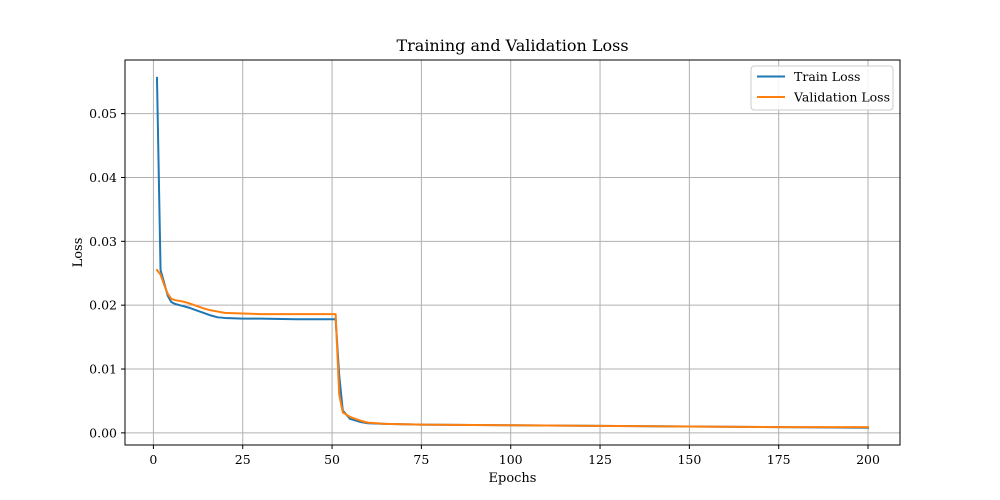 This screenshot has height=500, width=1000. I want to click on x-axis-ticks: 0 25 50 75 100 125 150 175 200, so click(514, 456).